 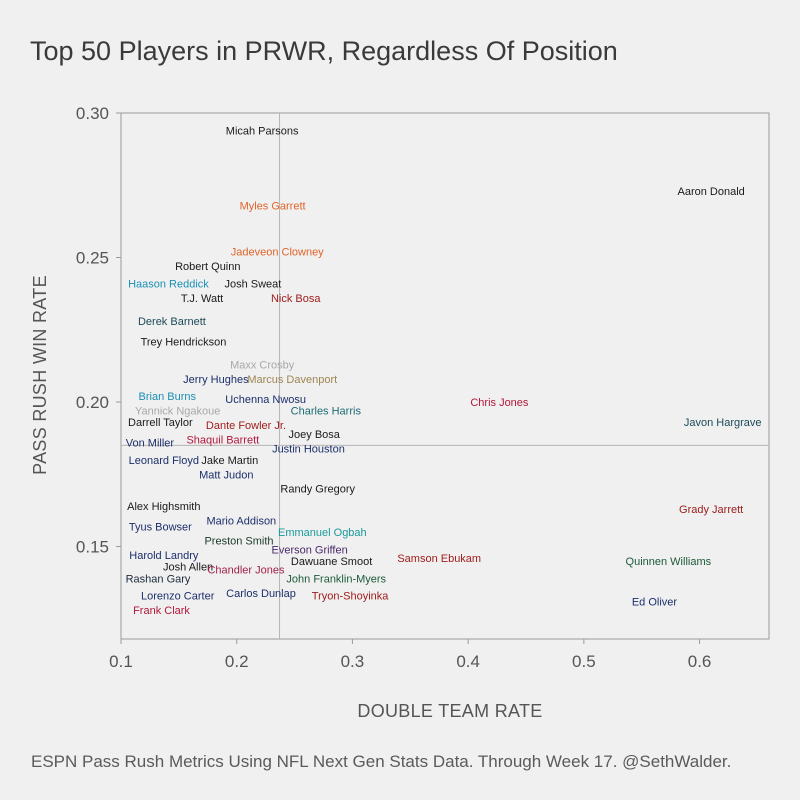 What do you see at coordinates (92, 402) in the screenshot?
I see `y-tick-label: 0.20` at bounding box center [92, 402].